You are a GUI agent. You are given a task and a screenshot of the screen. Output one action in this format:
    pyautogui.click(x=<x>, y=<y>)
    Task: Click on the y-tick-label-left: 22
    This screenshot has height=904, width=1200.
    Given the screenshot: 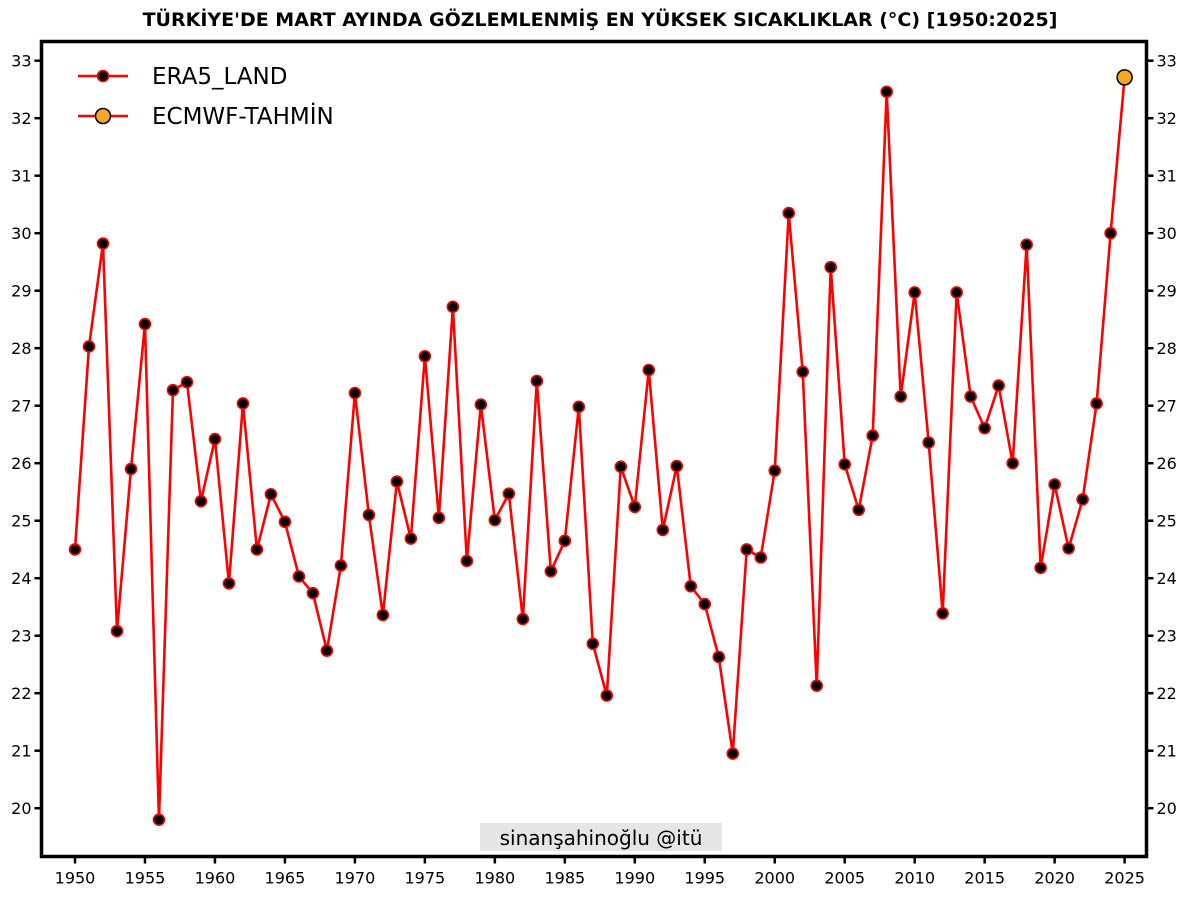 What is the action you would take?
    pyautogui.click(x=21, y=693)
    